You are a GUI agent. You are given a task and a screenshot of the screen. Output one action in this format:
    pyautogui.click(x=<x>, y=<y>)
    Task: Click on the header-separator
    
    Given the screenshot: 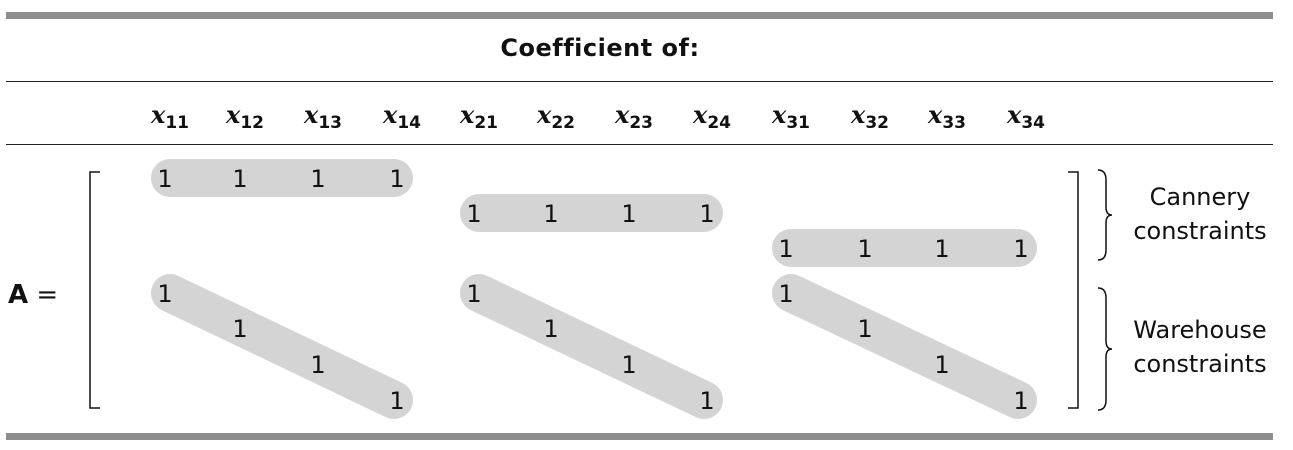 What is the action you would take?
    pyautogui.click(x=639, y=81)
    